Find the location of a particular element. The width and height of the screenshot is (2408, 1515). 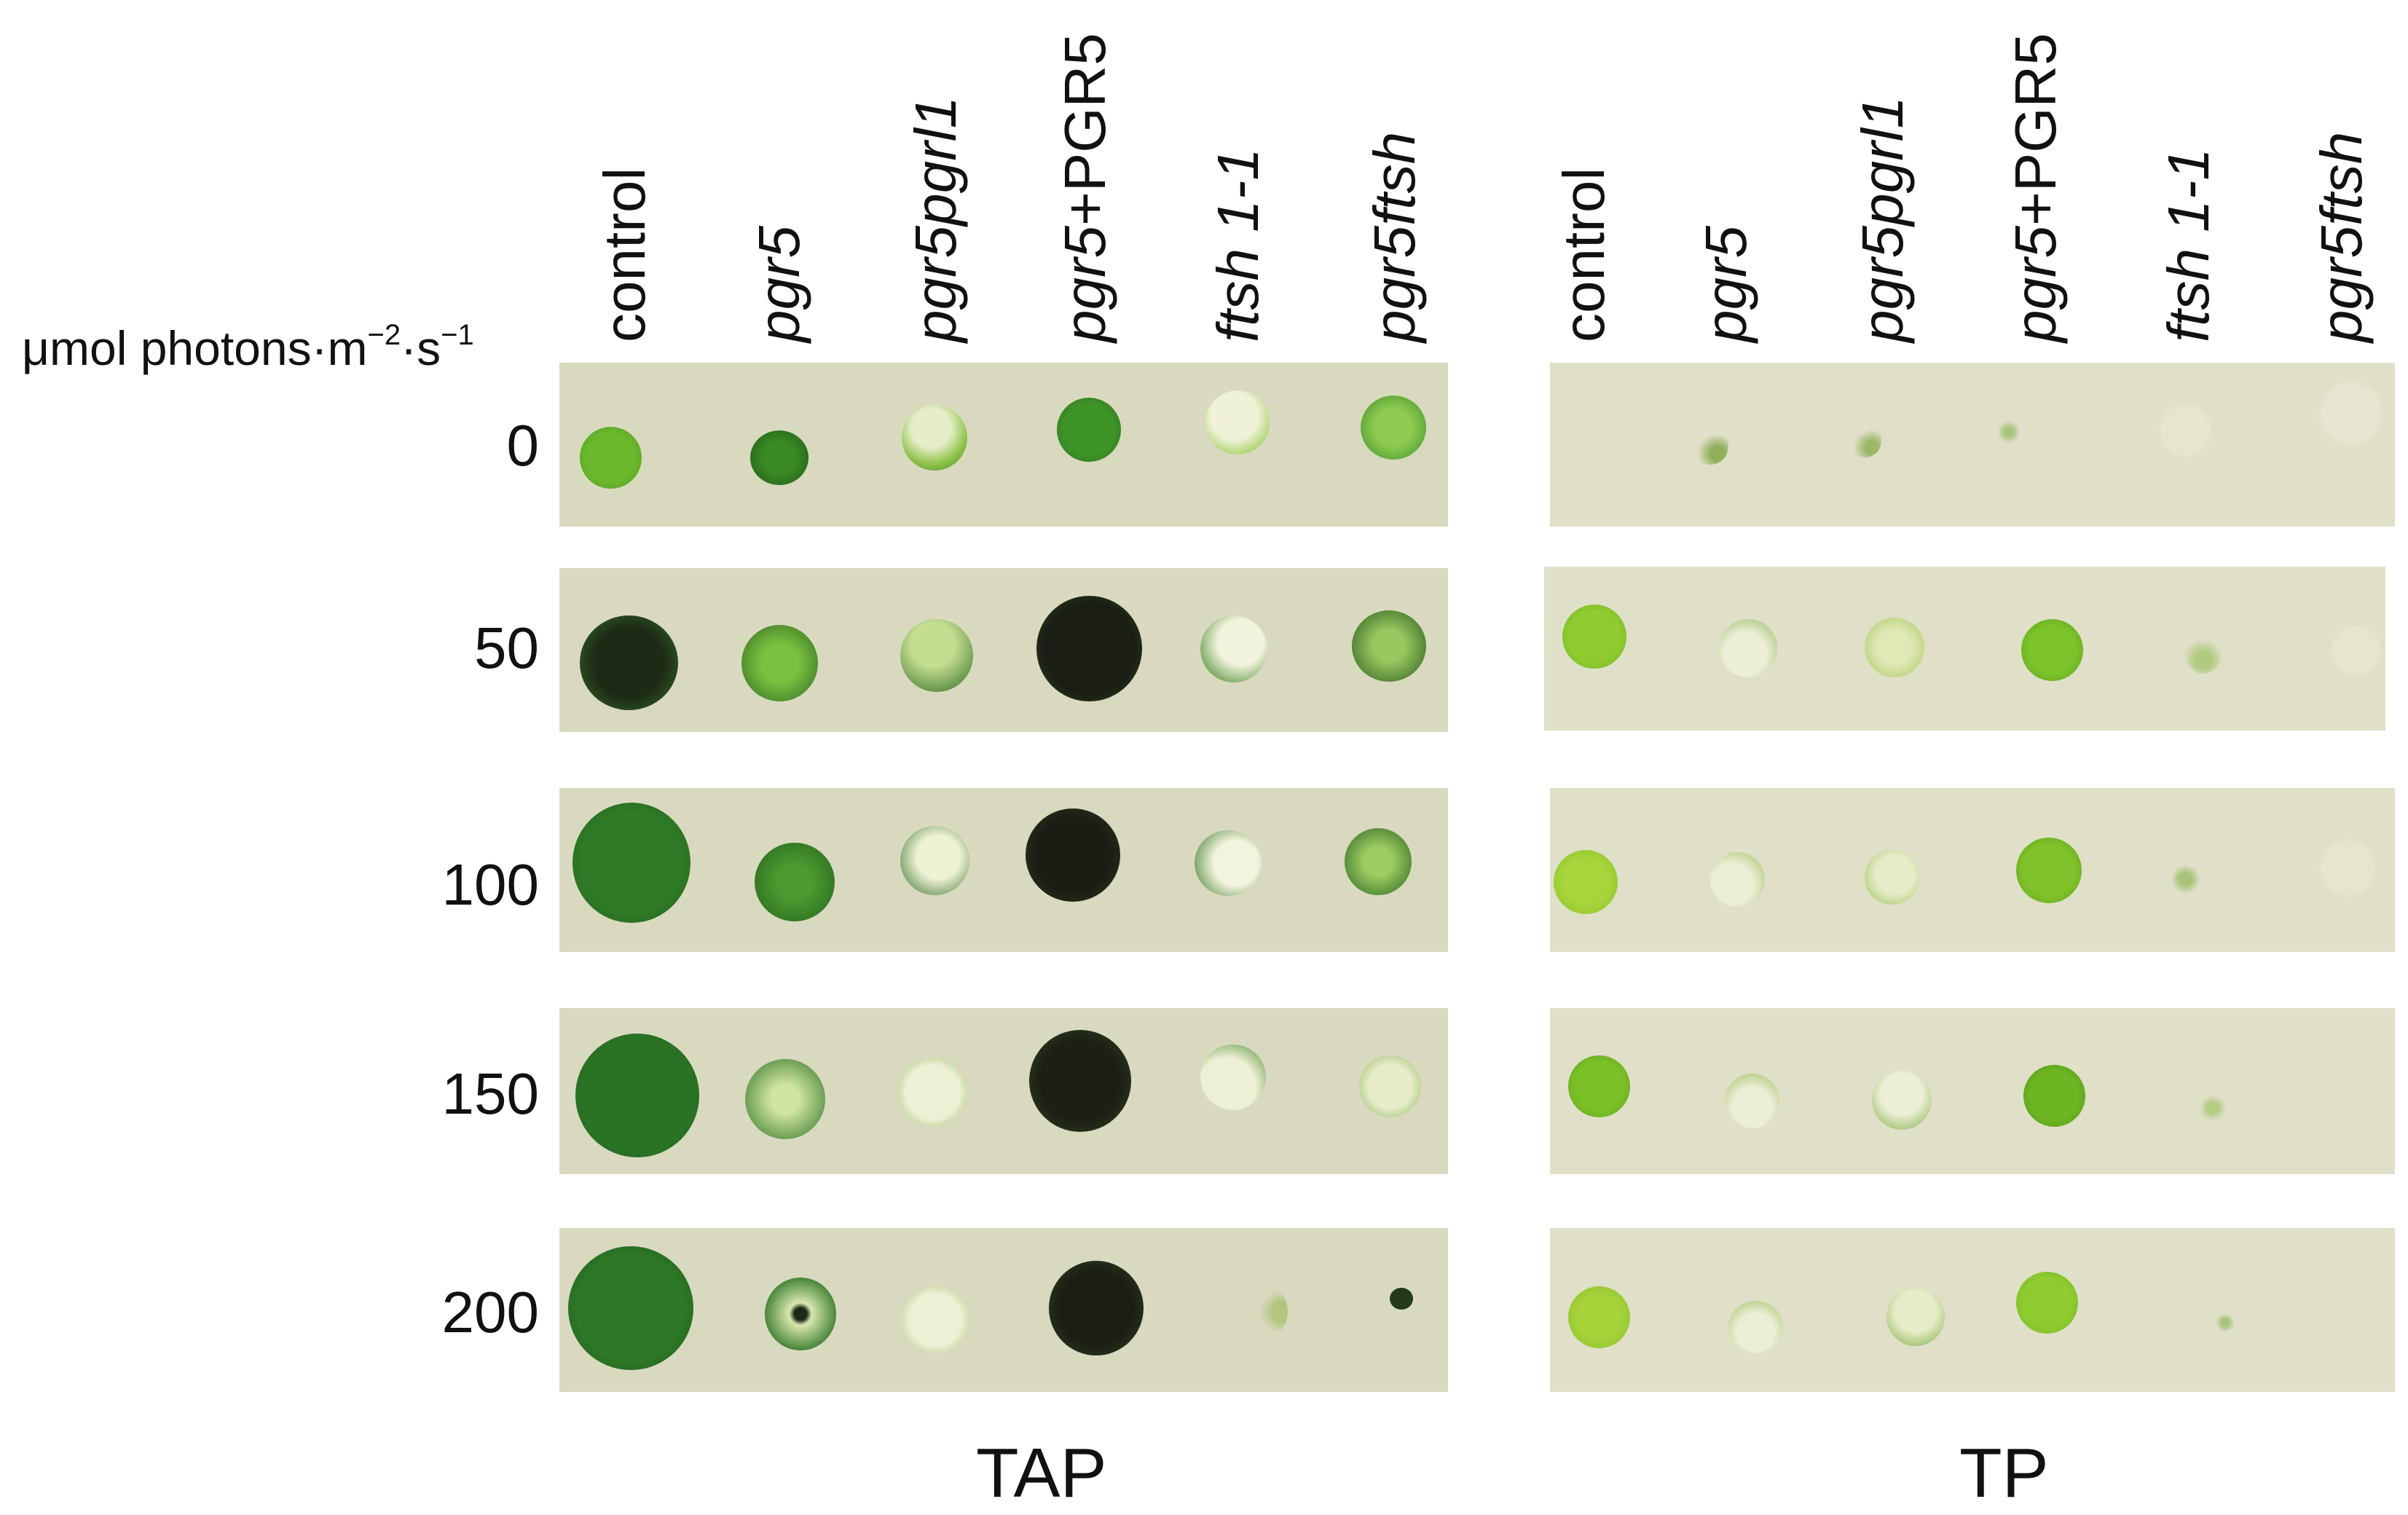

light-intensity-units-label: μmol photons·m−2·s−1 is located at coordinates (248, 347).